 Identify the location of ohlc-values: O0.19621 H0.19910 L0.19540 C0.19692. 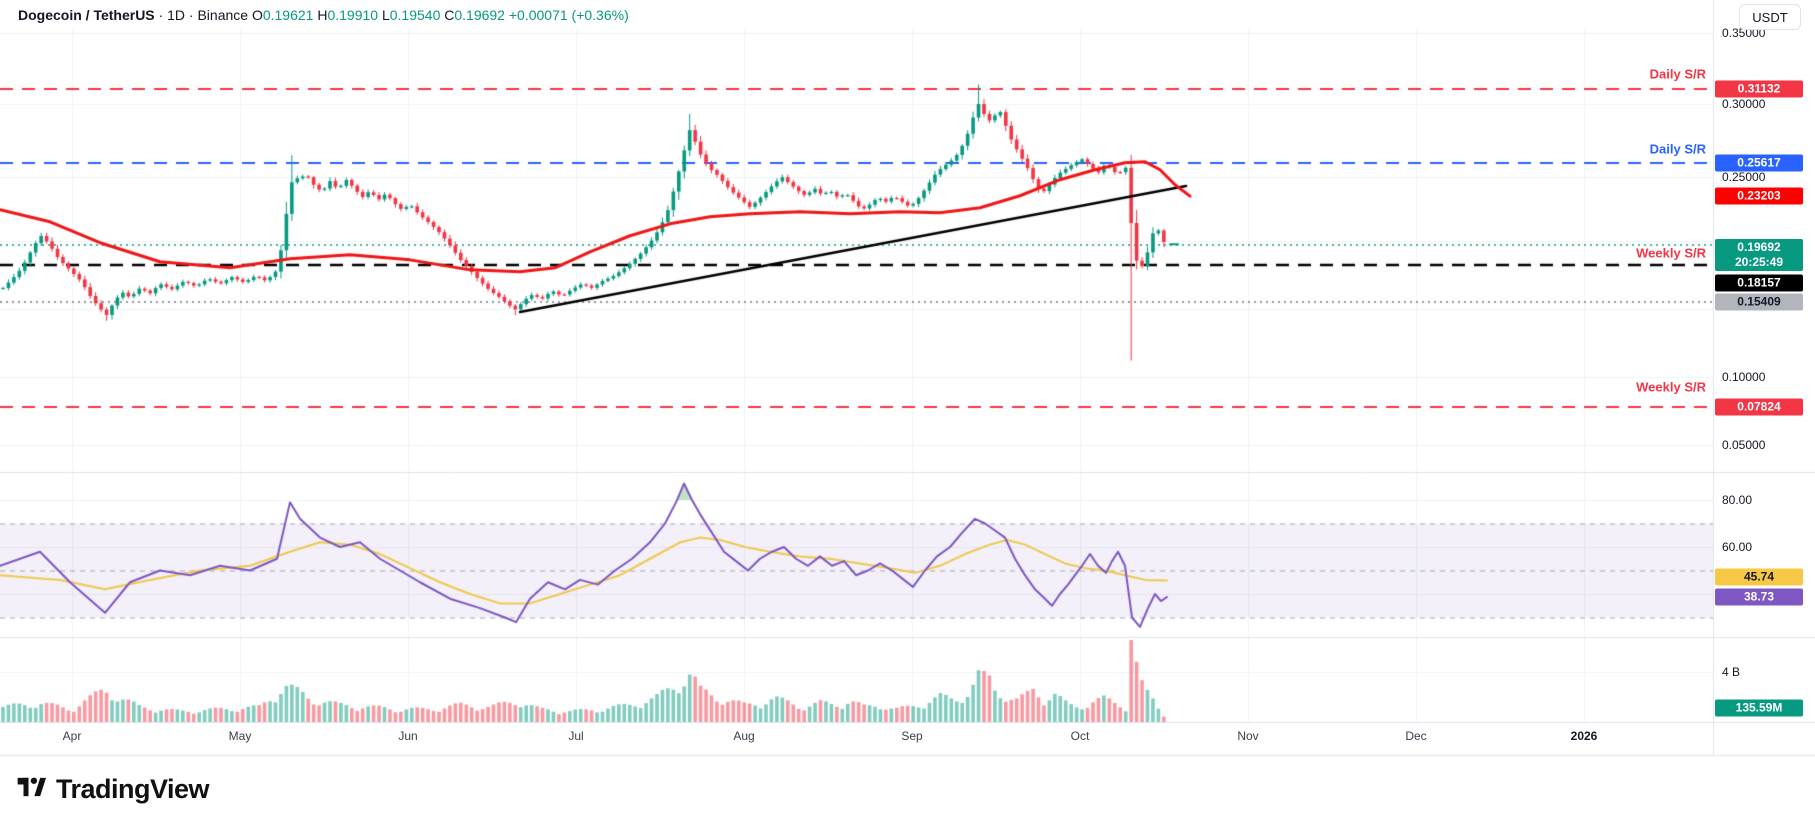
(380, 15).